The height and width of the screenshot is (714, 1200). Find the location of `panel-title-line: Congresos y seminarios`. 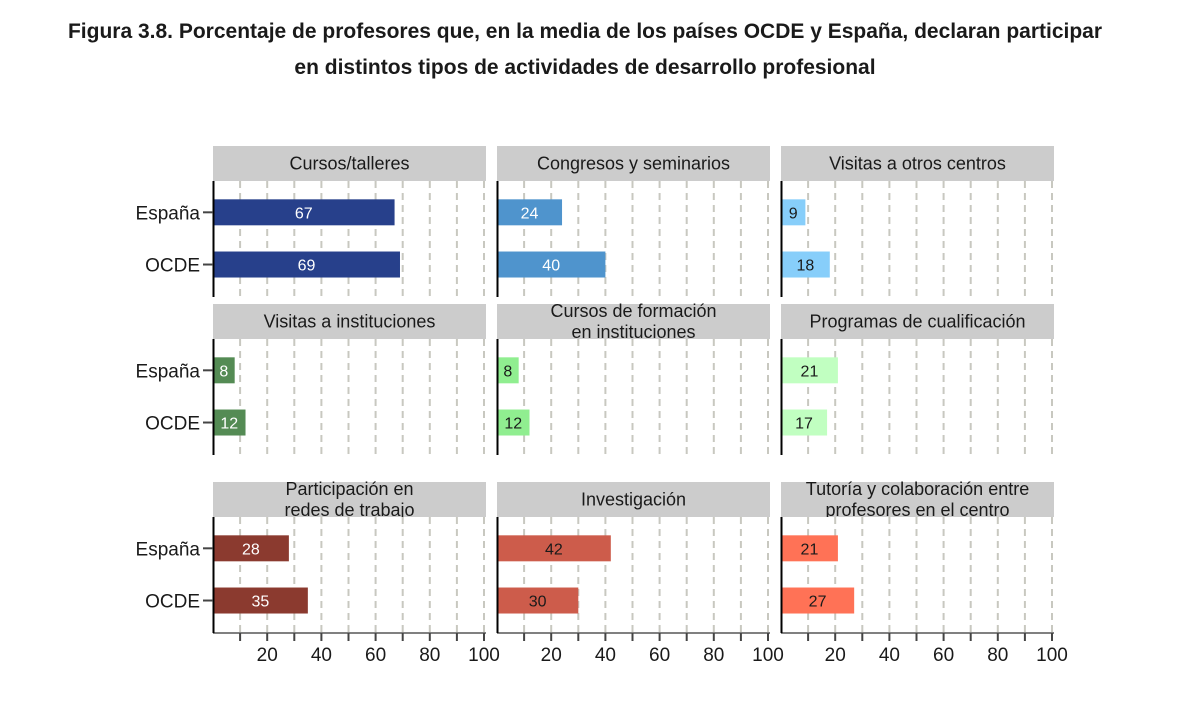

panel-title-line: Congresos y seminarios is located at coordinates (633, 164).